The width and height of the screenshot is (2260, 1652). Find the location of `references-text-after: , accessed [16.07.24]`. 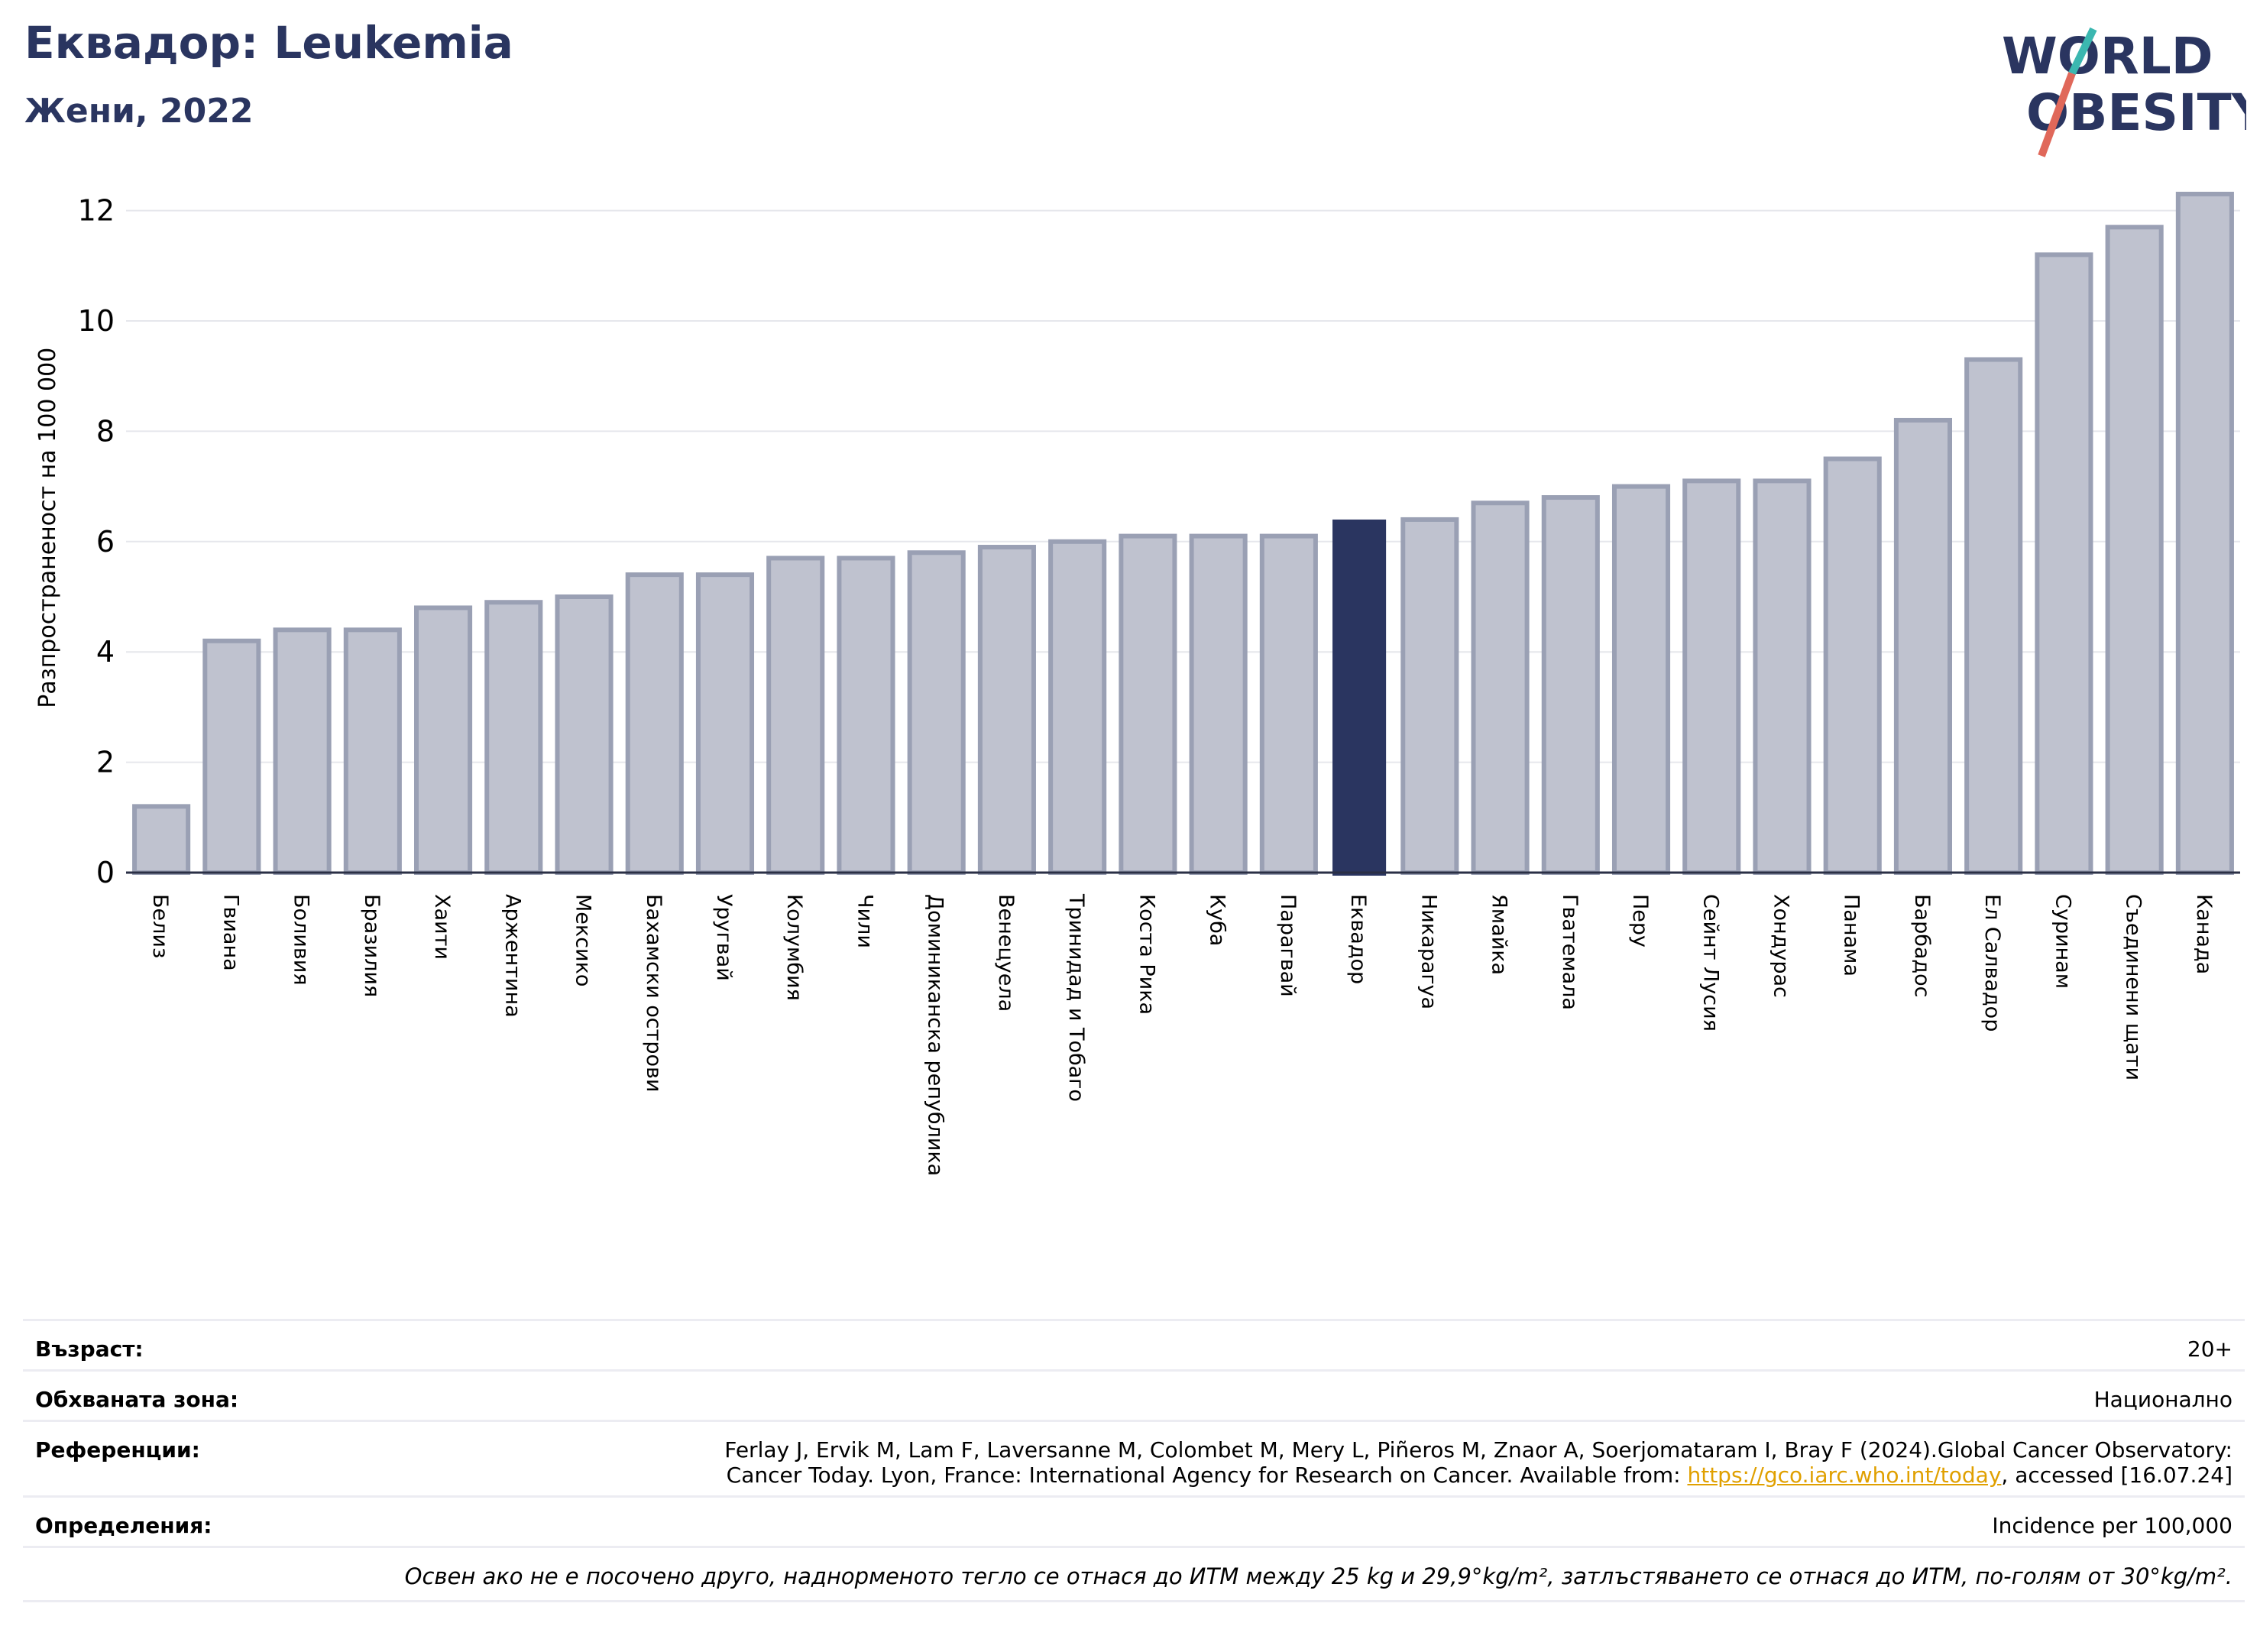

references-text-after: , accessed [16.07.24] is located at coordinates (2116, 1475).